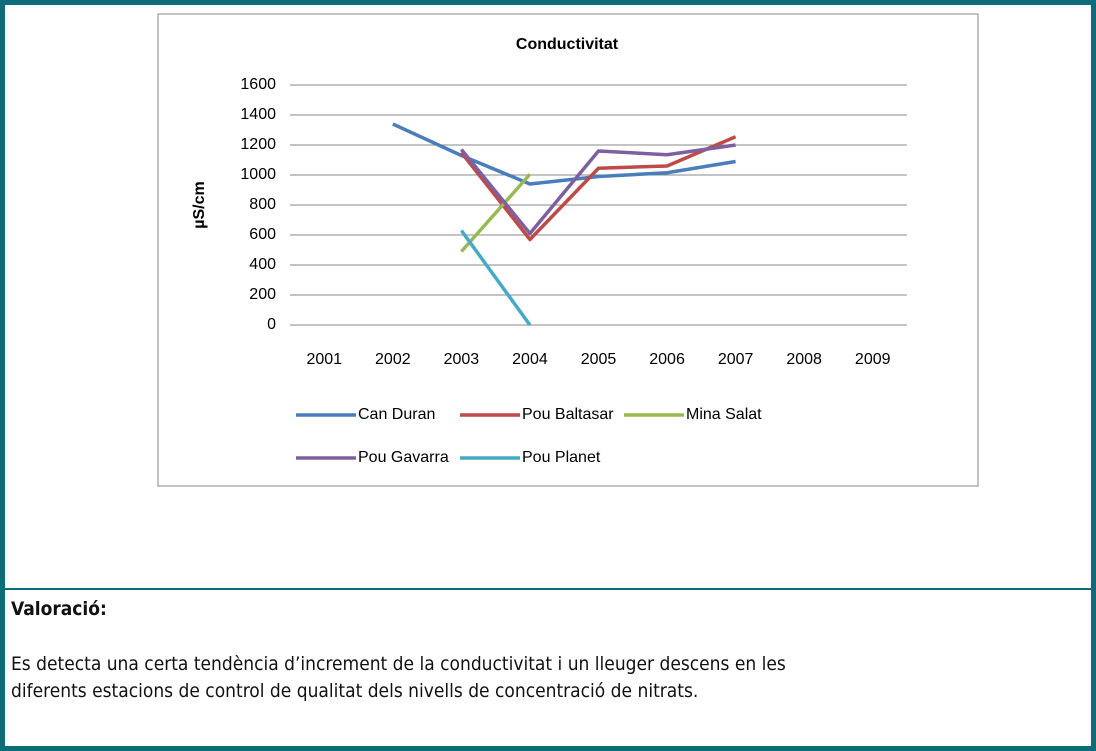 This screenshot has width=1096, height=751. I want to click on y-axis-label: µS/cm, so click(199, 204).